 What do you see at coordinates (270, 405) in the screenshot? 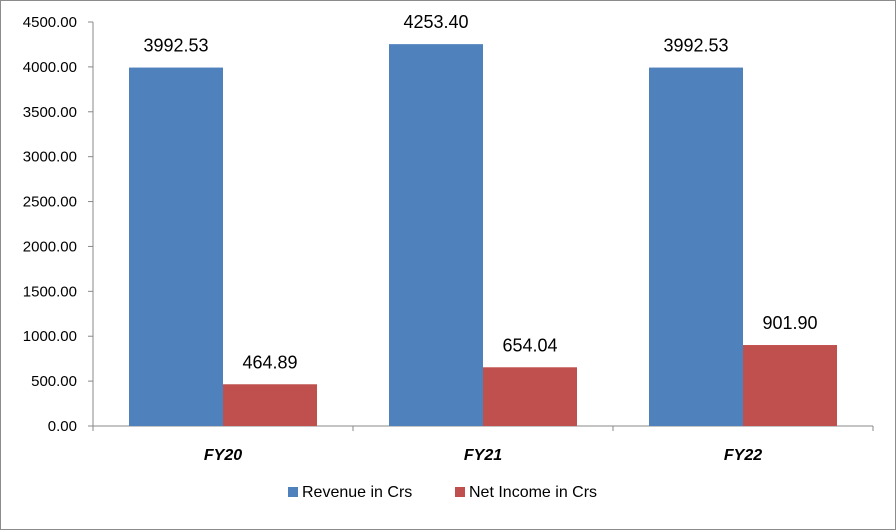
I see `bar-net-income-in-crs-fy20` at bounding box center [270, 405].